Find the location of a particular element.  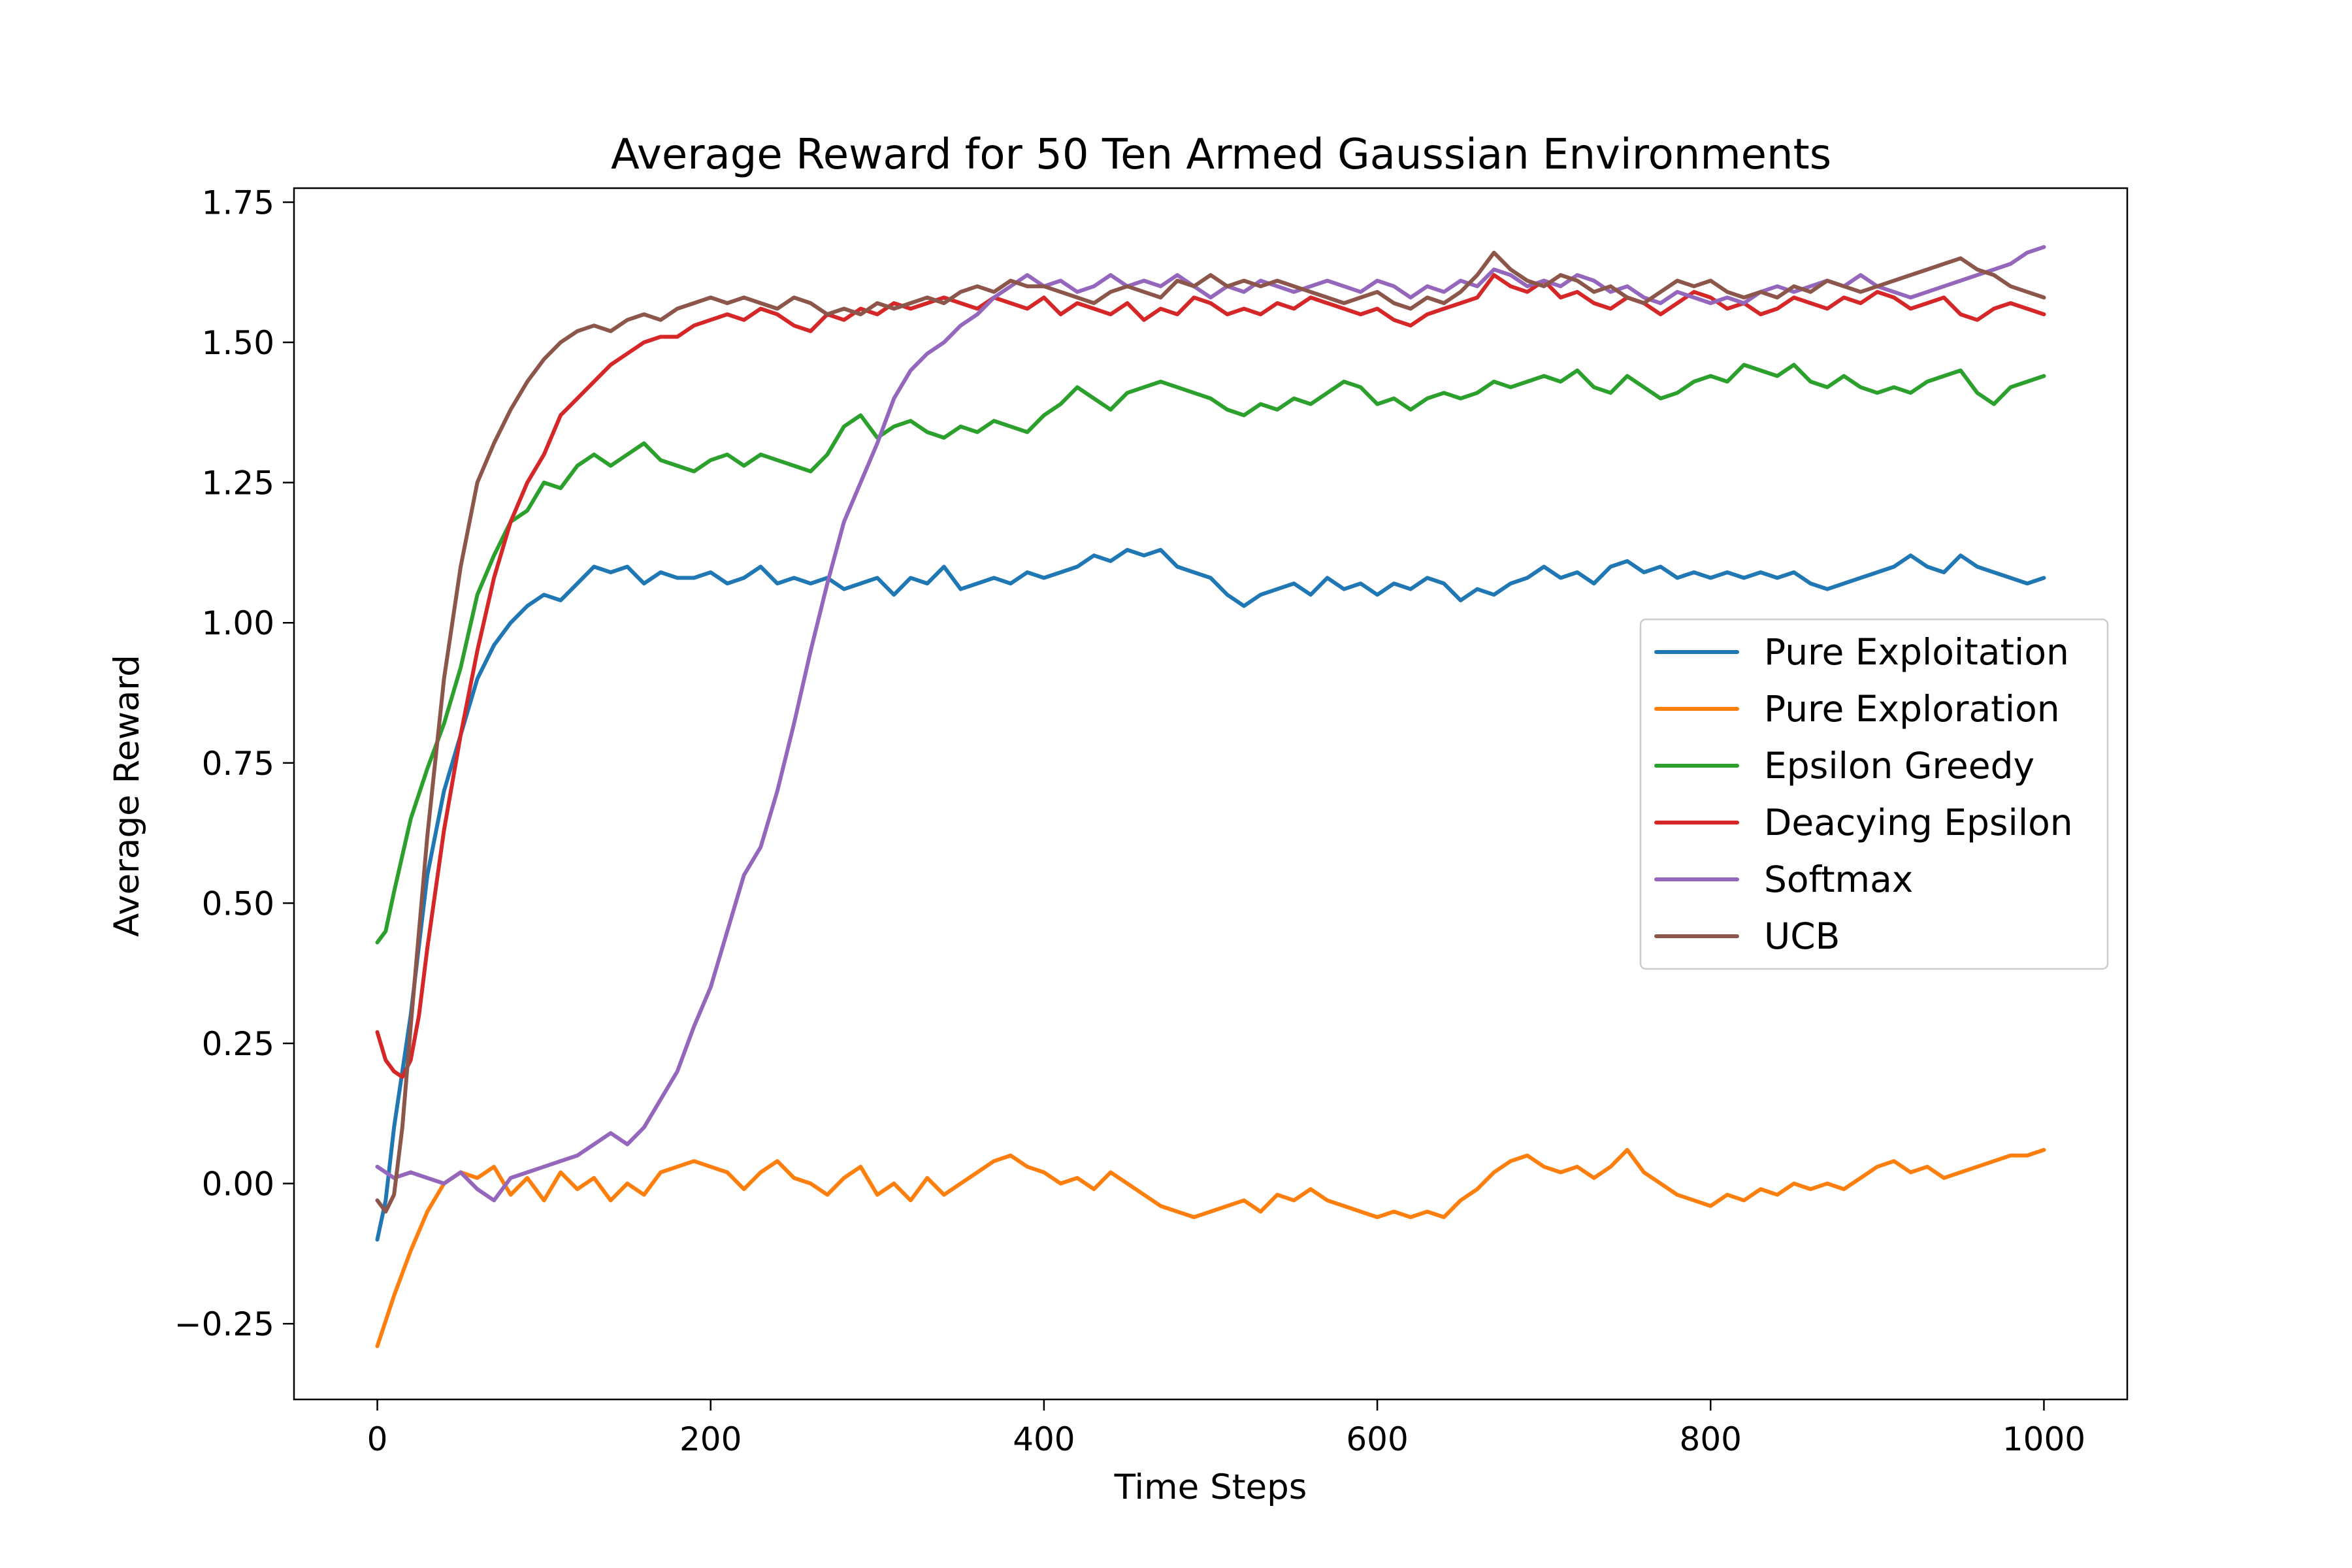

y-tick-label: 1.50 is located at coordinates (238, 343).